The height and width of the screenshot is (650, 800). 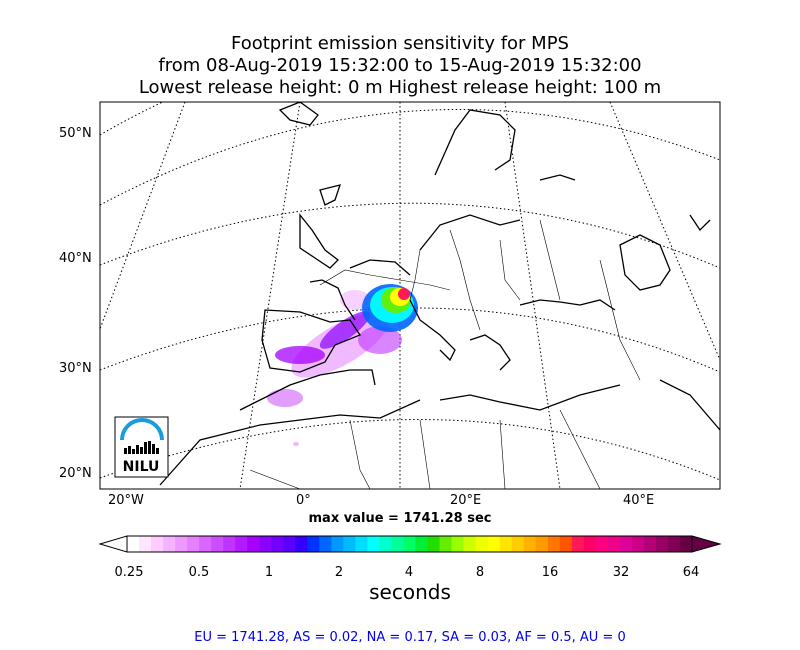 I want to click on emission-footprint, so click(x=342, y=365).